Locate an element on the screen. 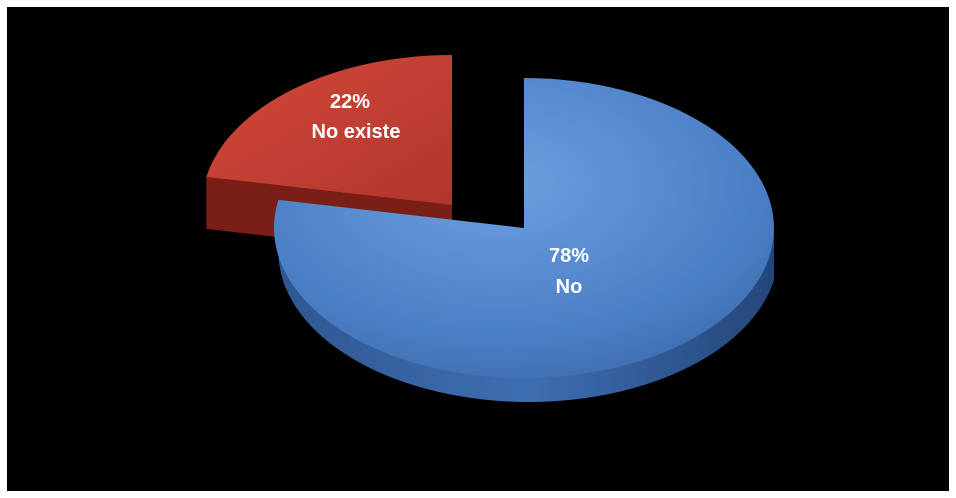  data-label-no-existe-percent: 22% is located at coordinates (350, 102).